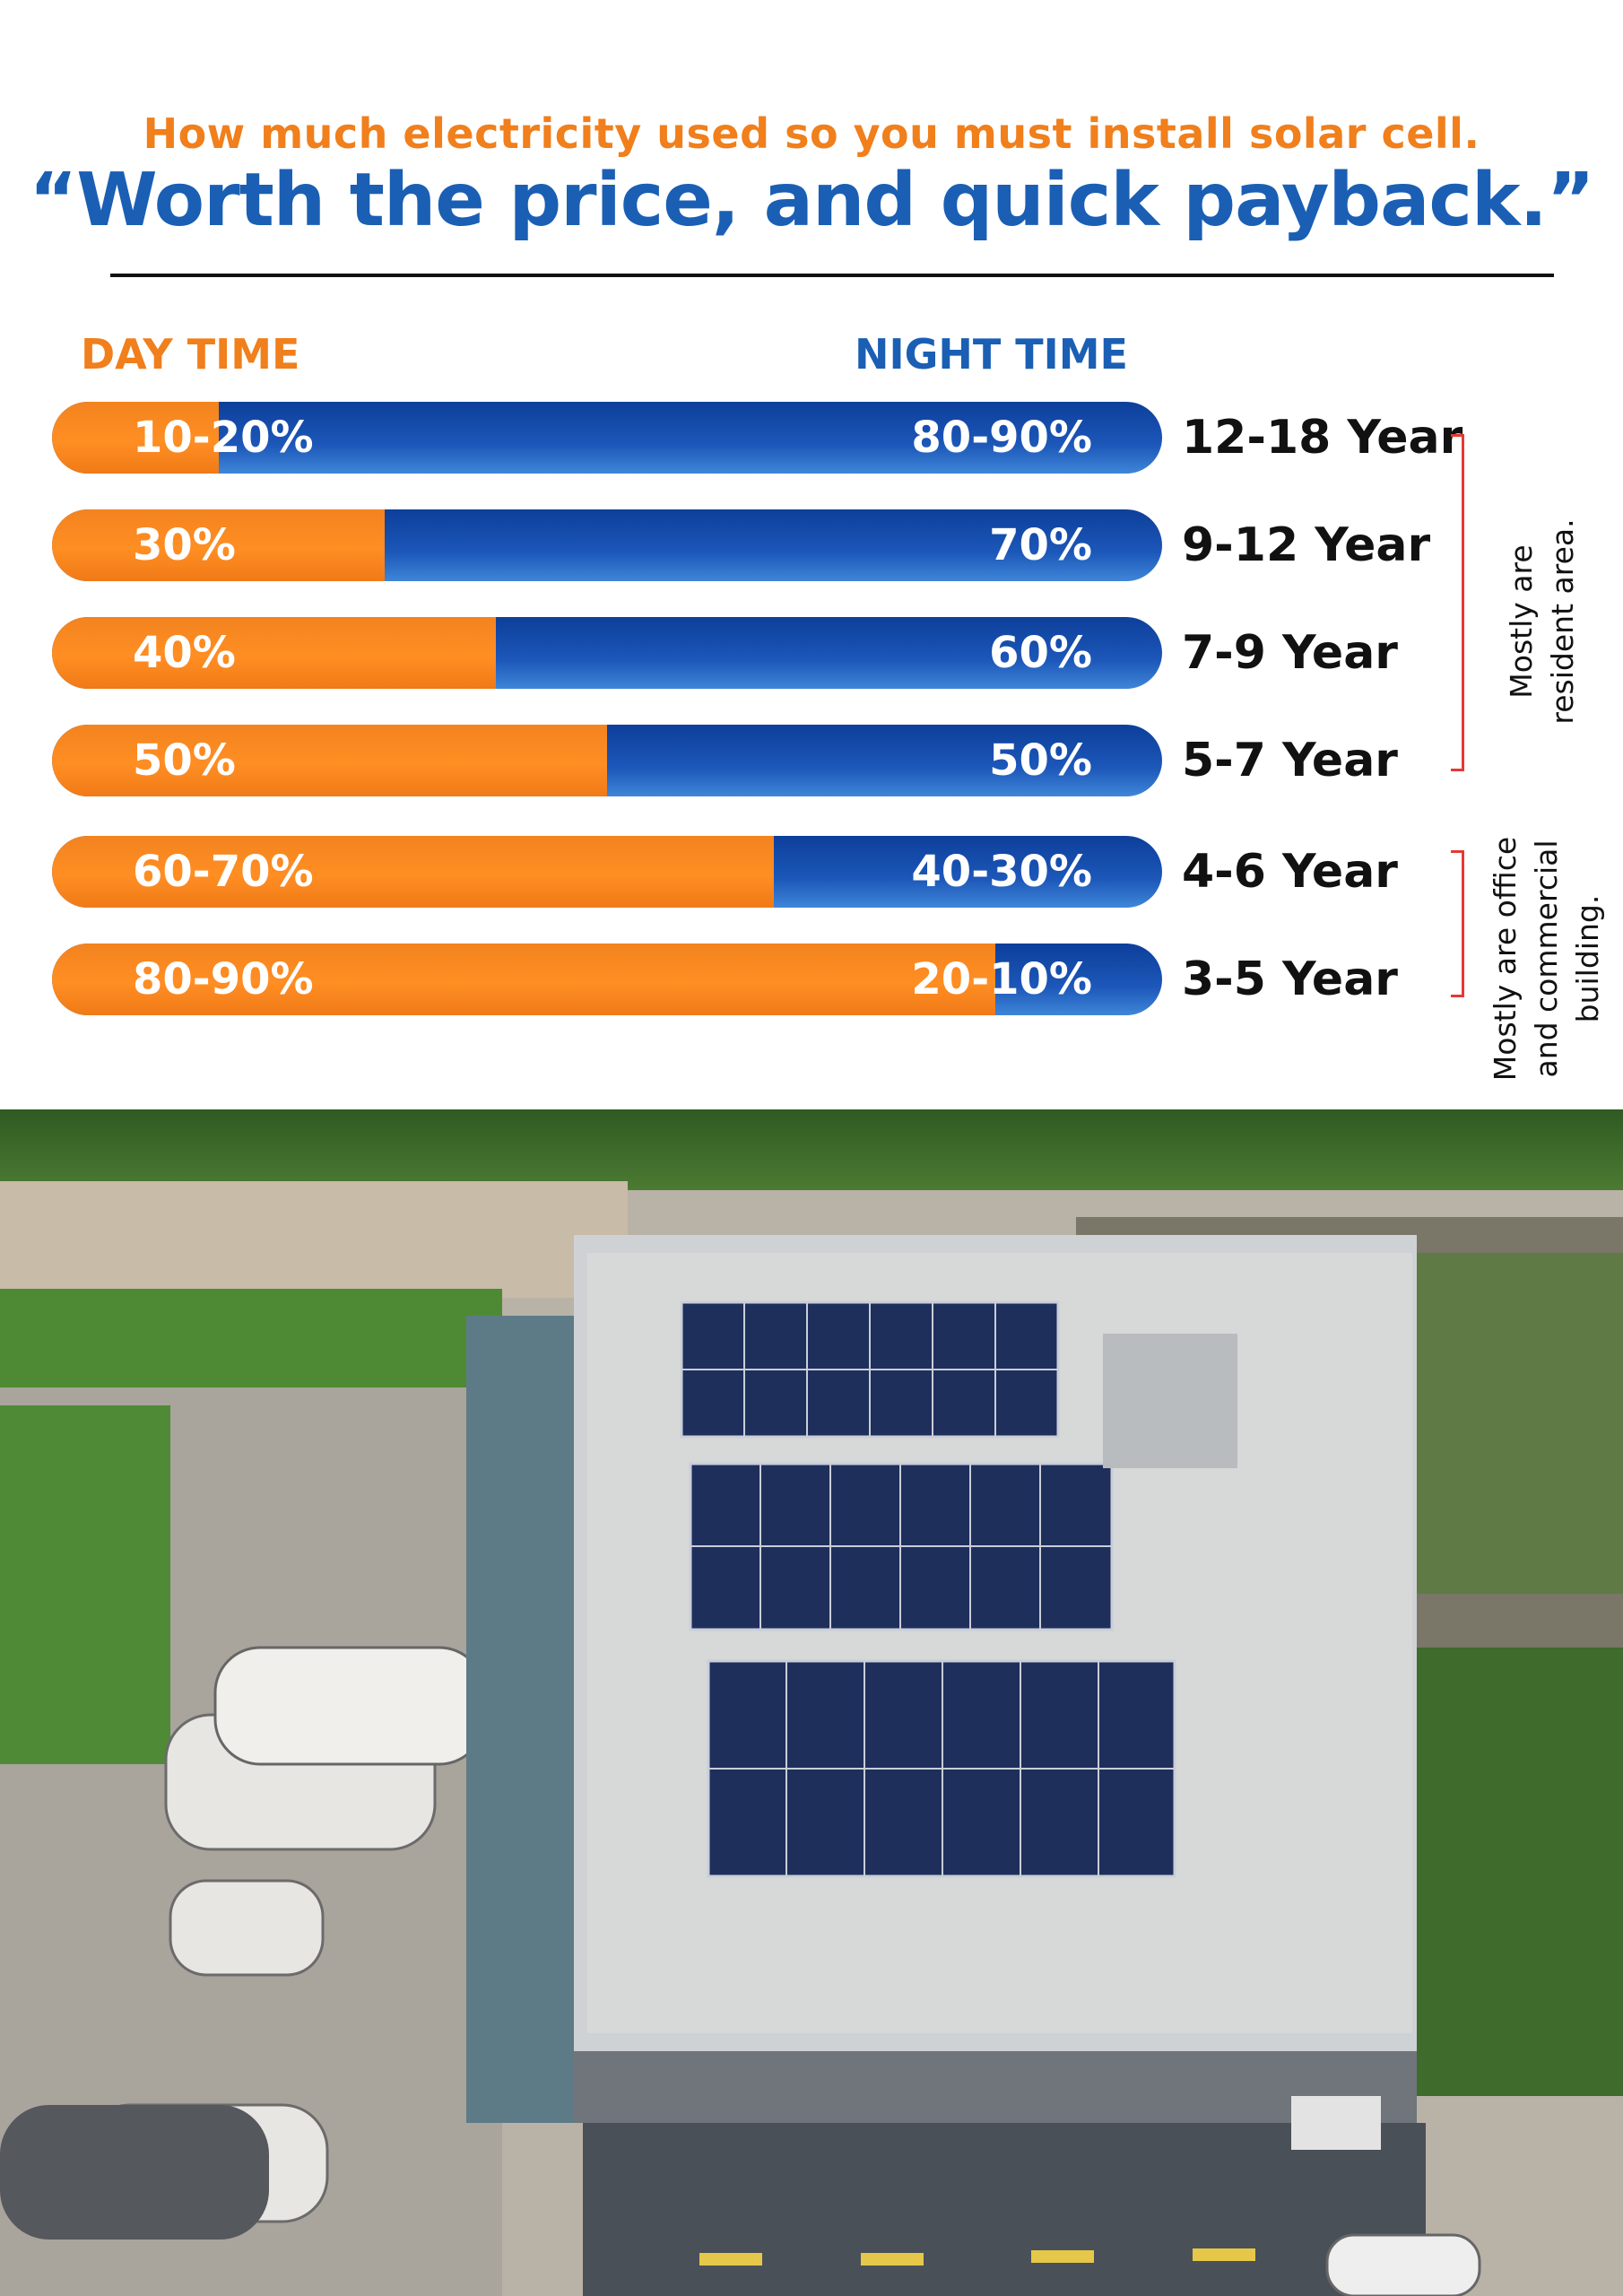  Describe the element at coordinates (991, 354) in the screenshot. I see `column-head-night: NIGHT TIME` at that location.